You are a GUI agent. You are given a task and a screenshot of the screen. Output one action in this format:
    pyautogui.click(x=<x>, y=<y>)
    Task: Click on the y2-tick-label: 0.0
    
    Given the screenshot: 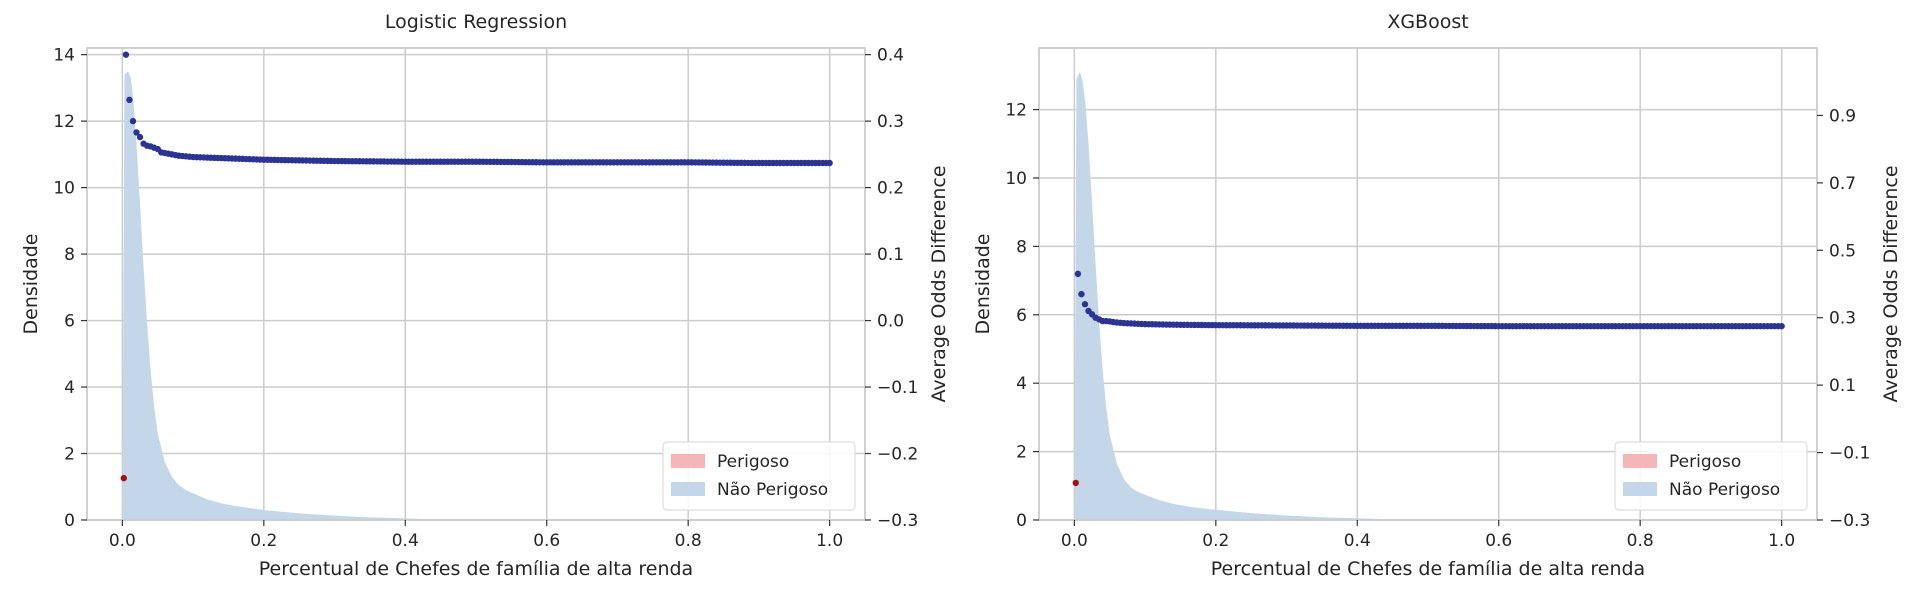 What is the action you would take?
    pyautogui.click(x=890, y=322)
    